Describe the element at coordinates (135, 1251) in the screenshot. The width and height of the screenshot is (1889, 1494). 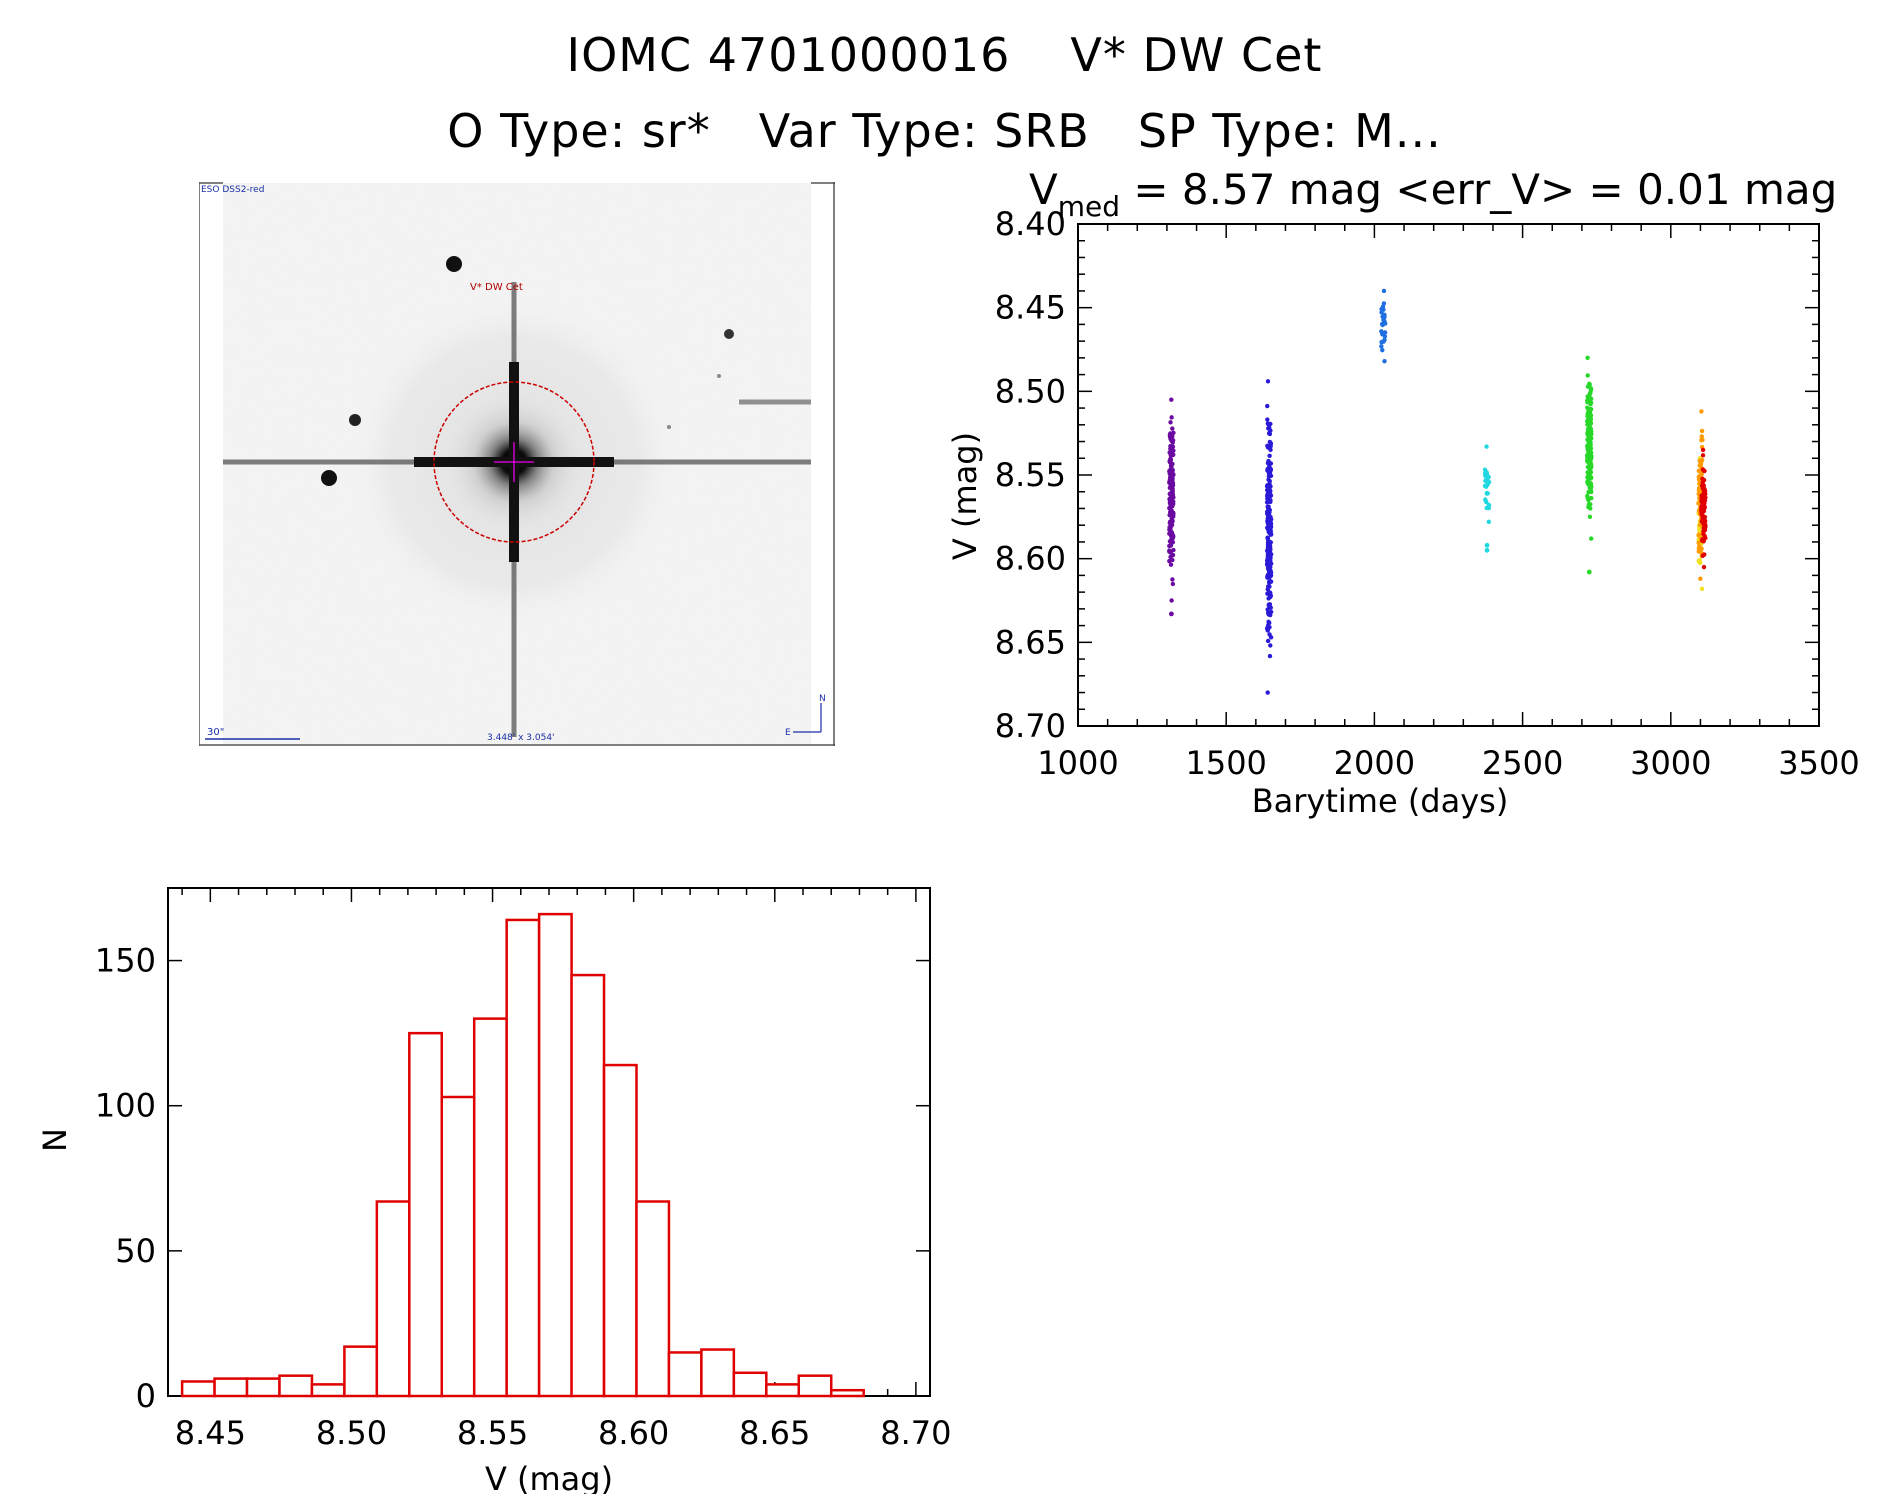
I see `hist-y-tick-label: 50` at that location.